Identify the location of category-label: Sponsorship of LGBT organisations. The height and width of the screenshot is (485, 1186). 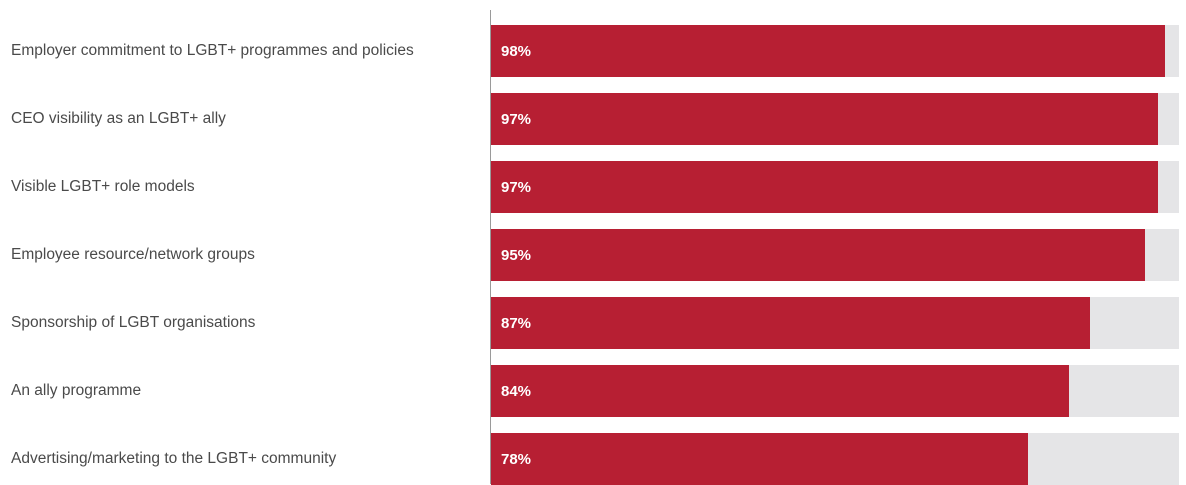
(133, 322).